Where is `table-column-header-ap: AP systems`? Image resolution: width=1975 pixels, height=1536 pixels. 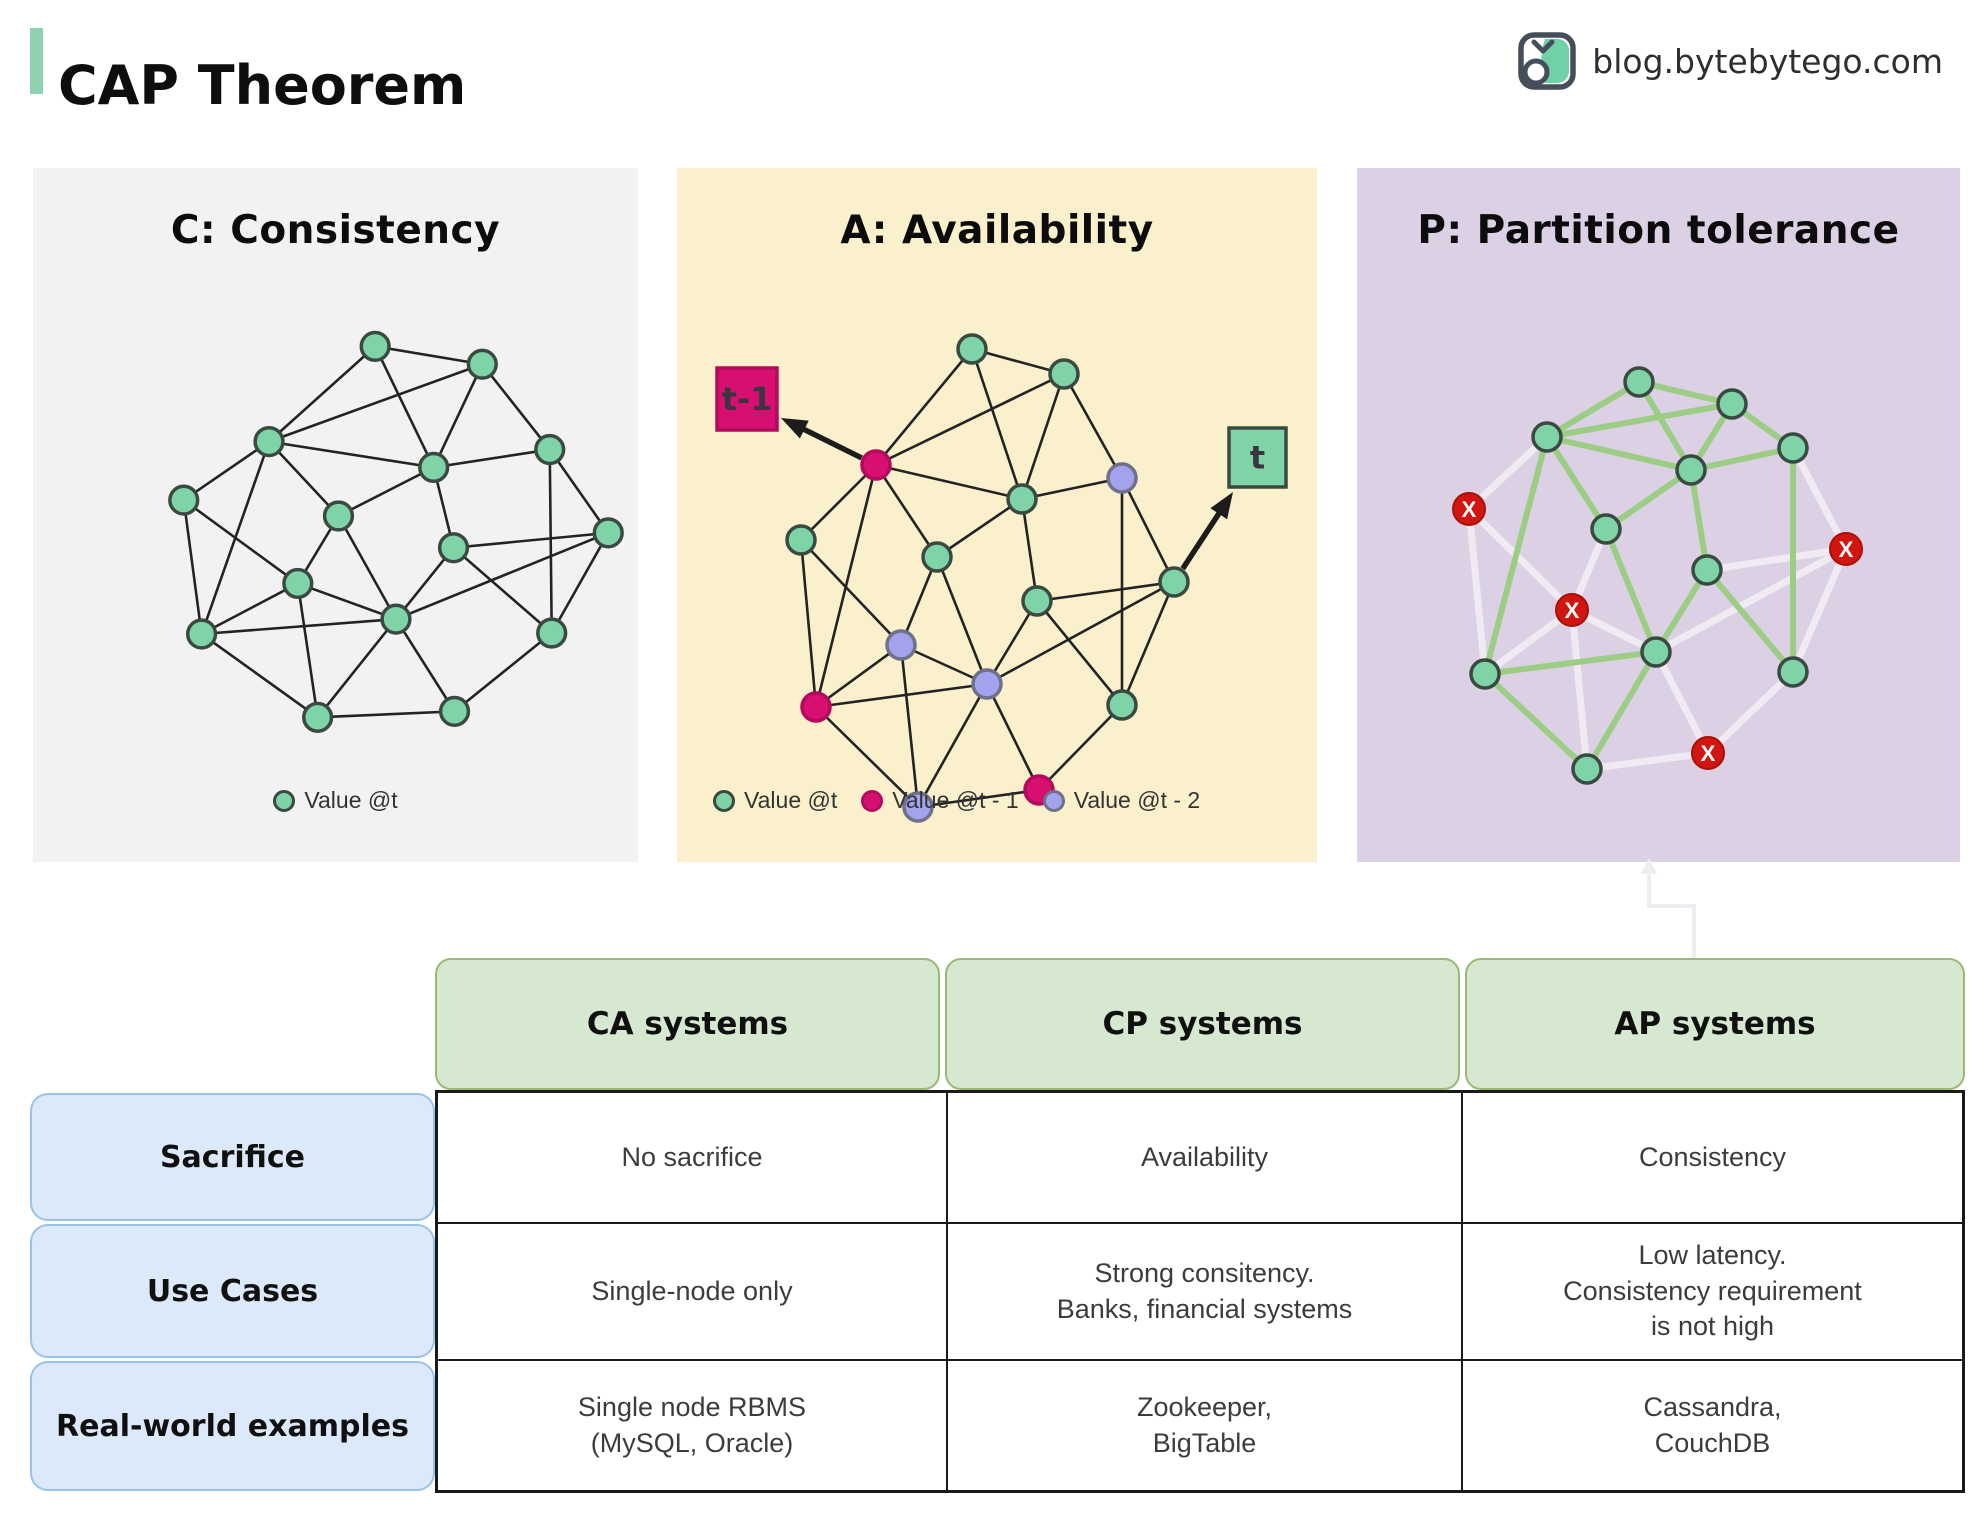
table-column-header-ap: AP systems is located at coordinates (1715, 1024).